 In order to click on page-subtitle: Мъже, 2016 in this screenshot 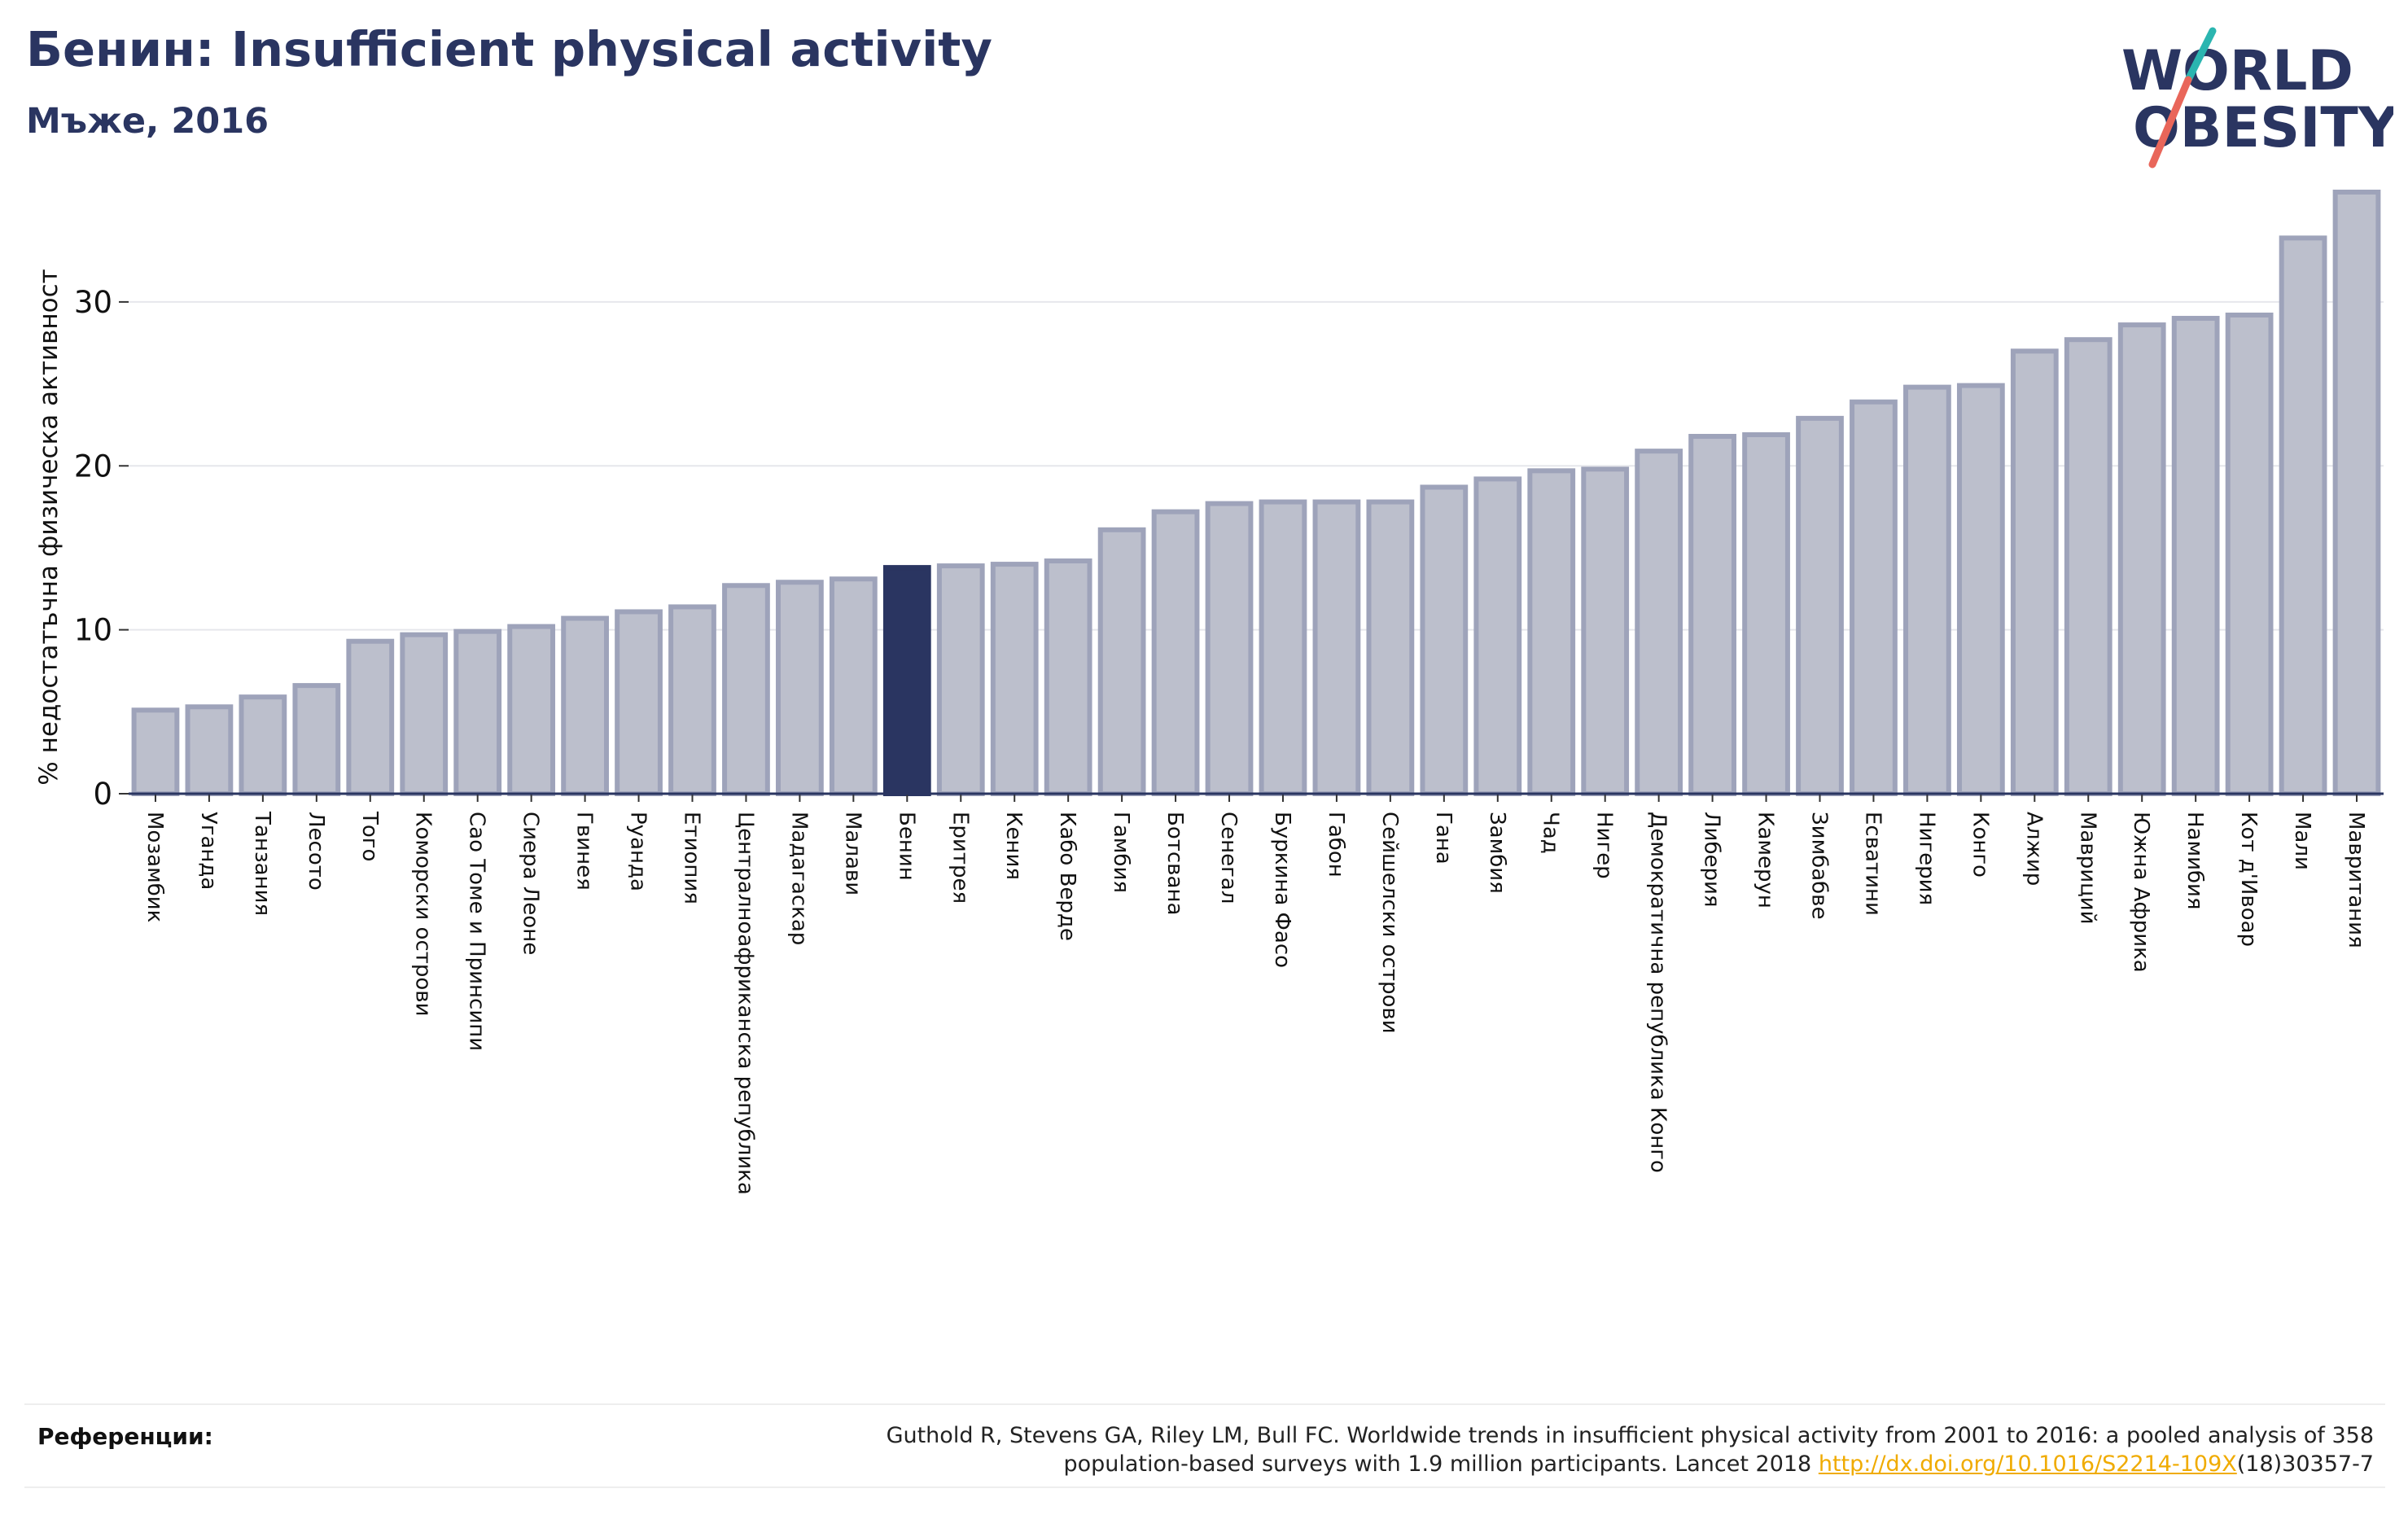, I will do `click(148, 121)`.